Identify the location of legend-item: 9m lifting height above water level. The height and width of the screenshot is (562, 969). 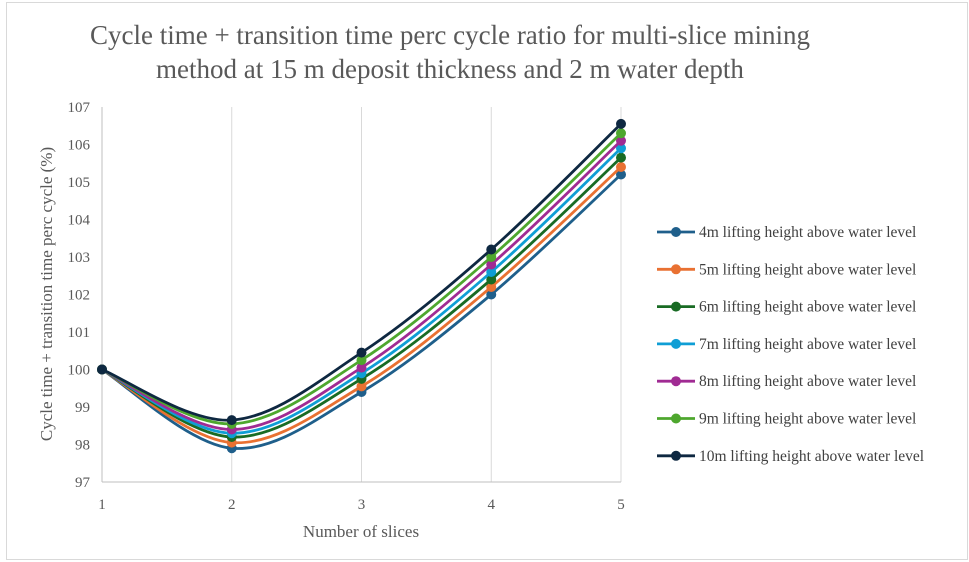
(786, 419).